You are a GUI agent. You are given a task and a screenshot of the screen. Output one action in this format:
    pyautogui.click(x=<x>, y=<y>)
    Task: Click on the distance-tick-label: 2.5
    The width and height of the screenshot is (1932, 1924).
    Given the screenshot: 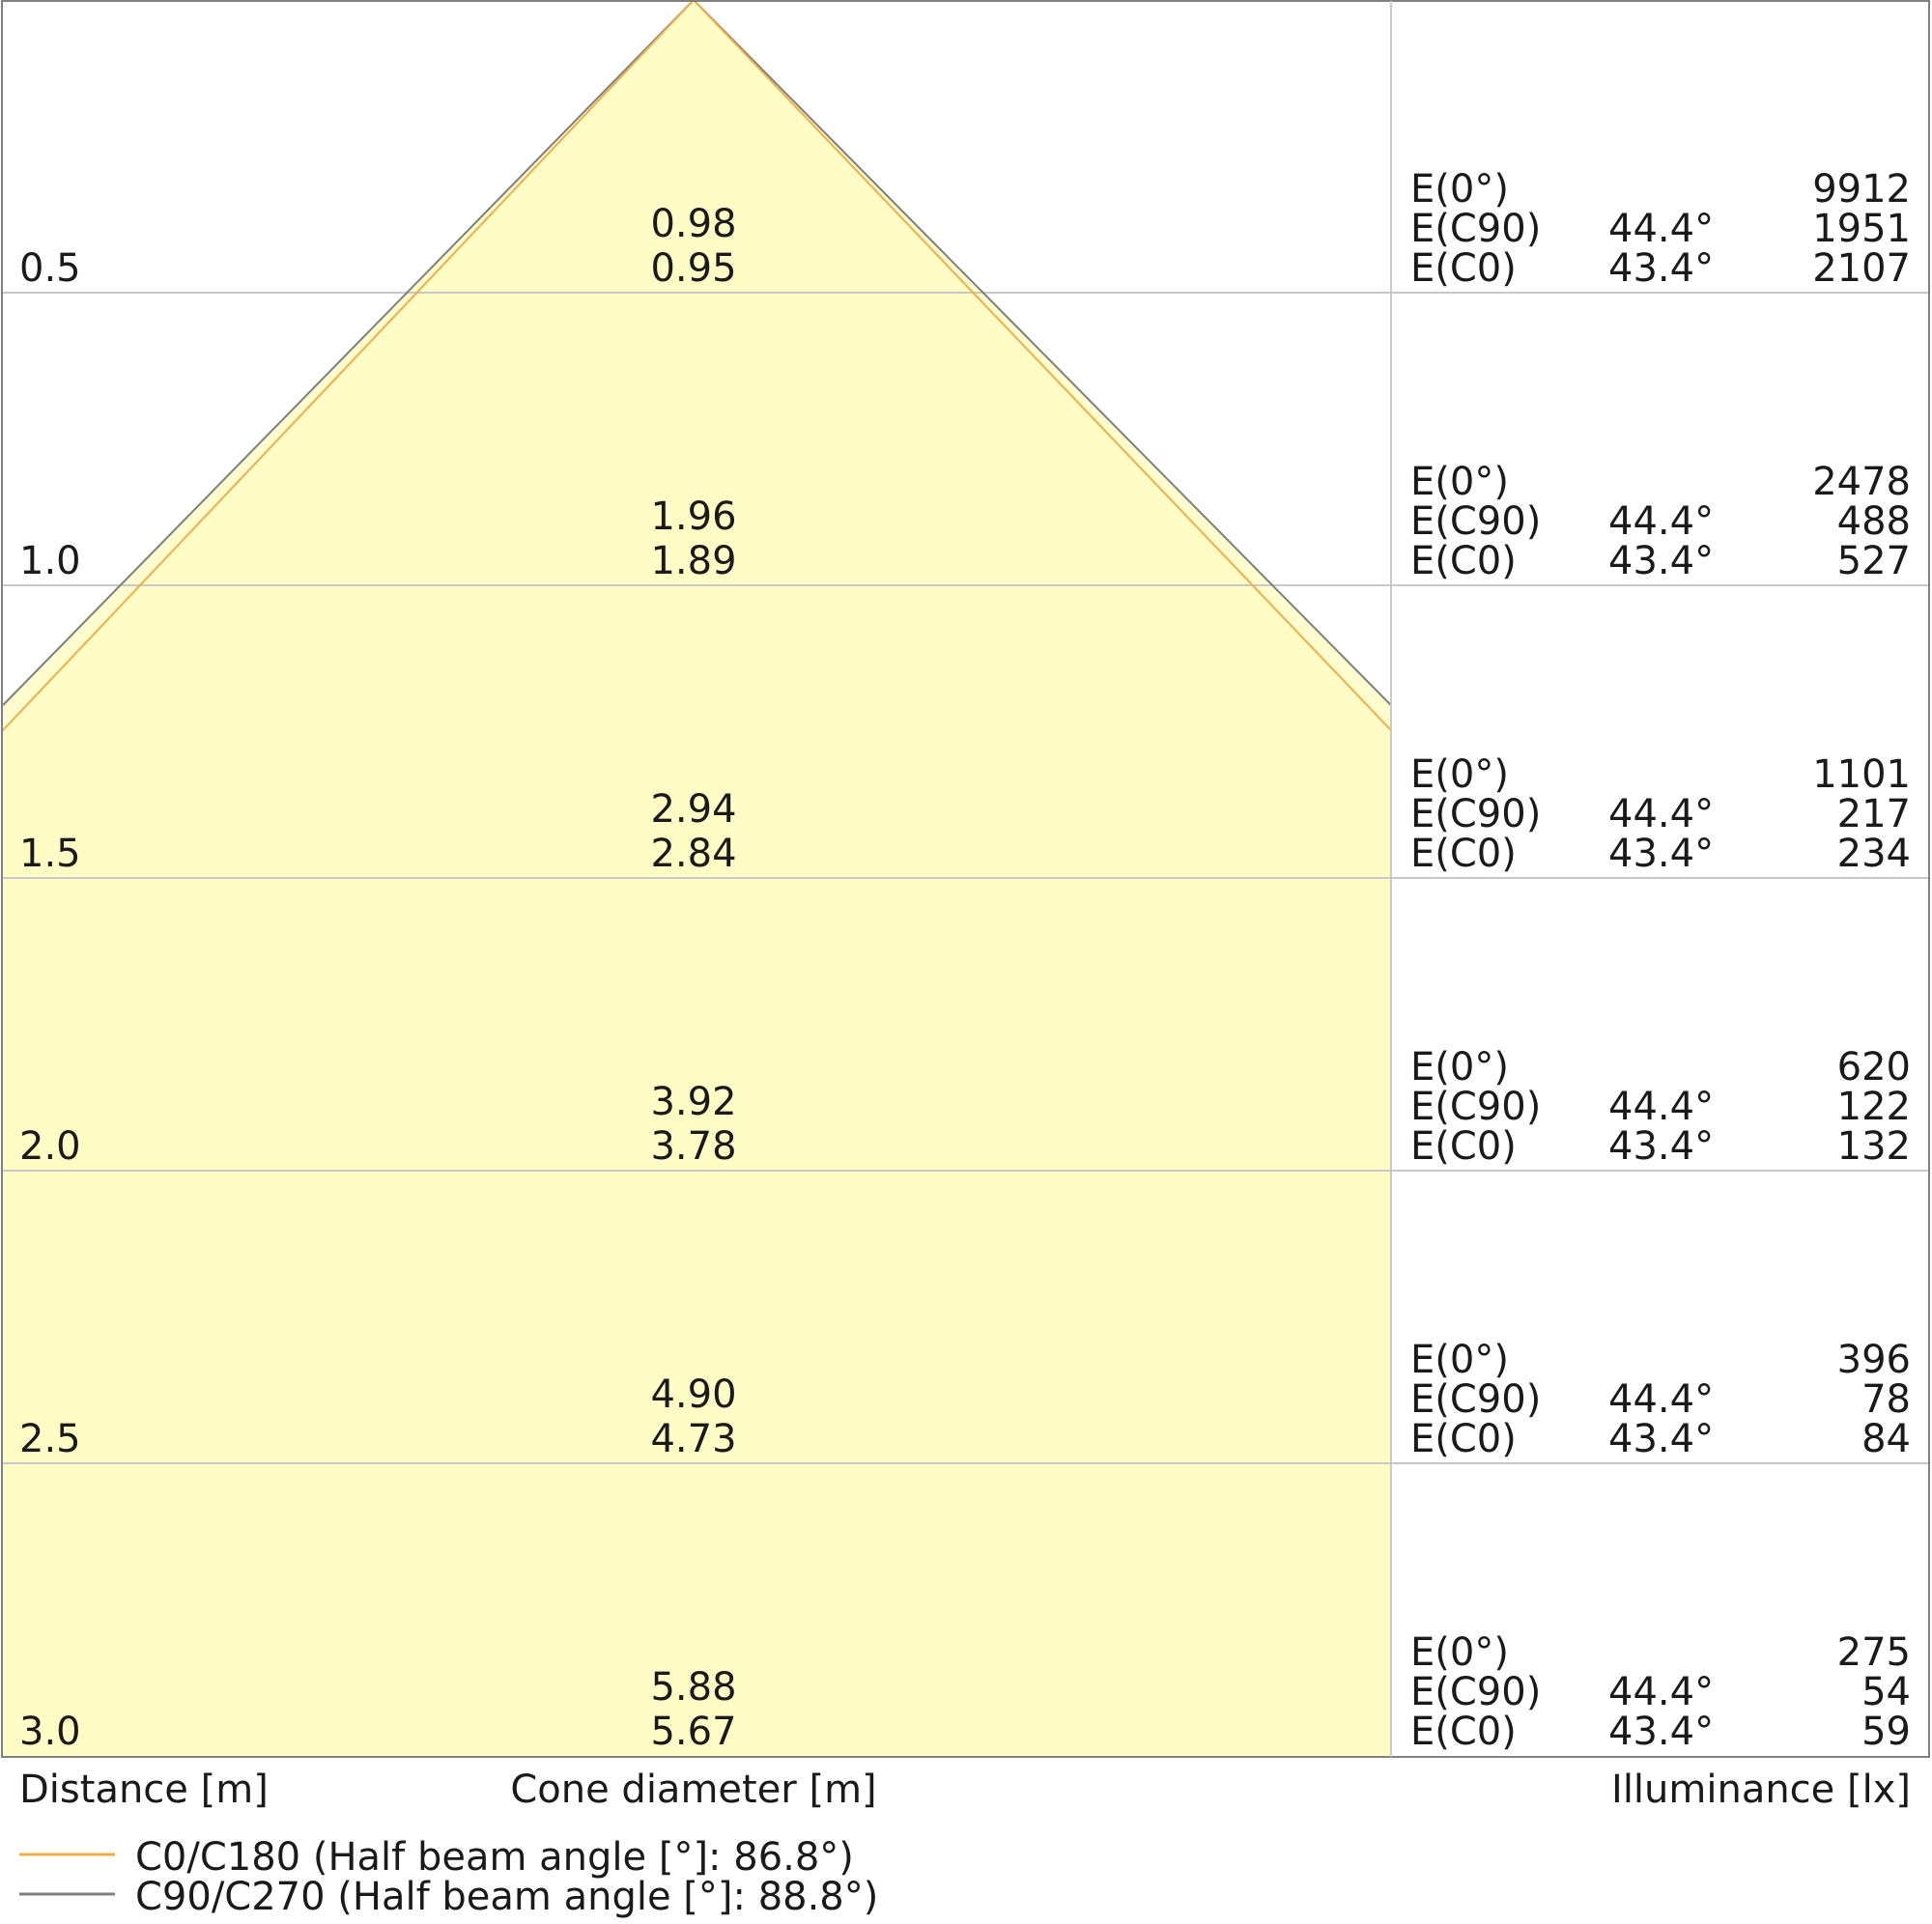 What is the action you would take?
    pyautogui.click(x=50, y=1439)
    